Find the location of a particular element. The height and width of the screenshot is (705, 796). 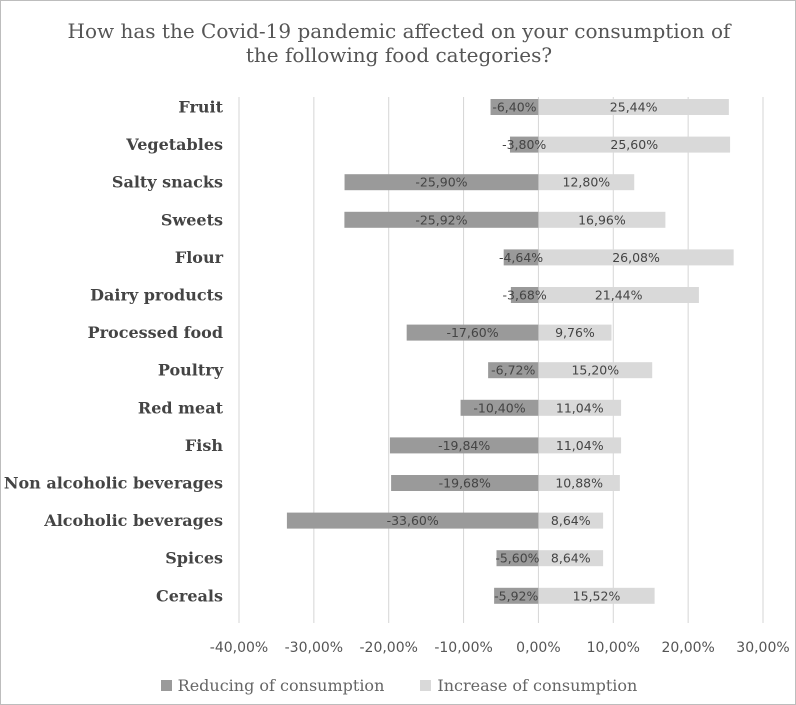

data-label-increase: 25,60% is located at coordinates (634, 144).